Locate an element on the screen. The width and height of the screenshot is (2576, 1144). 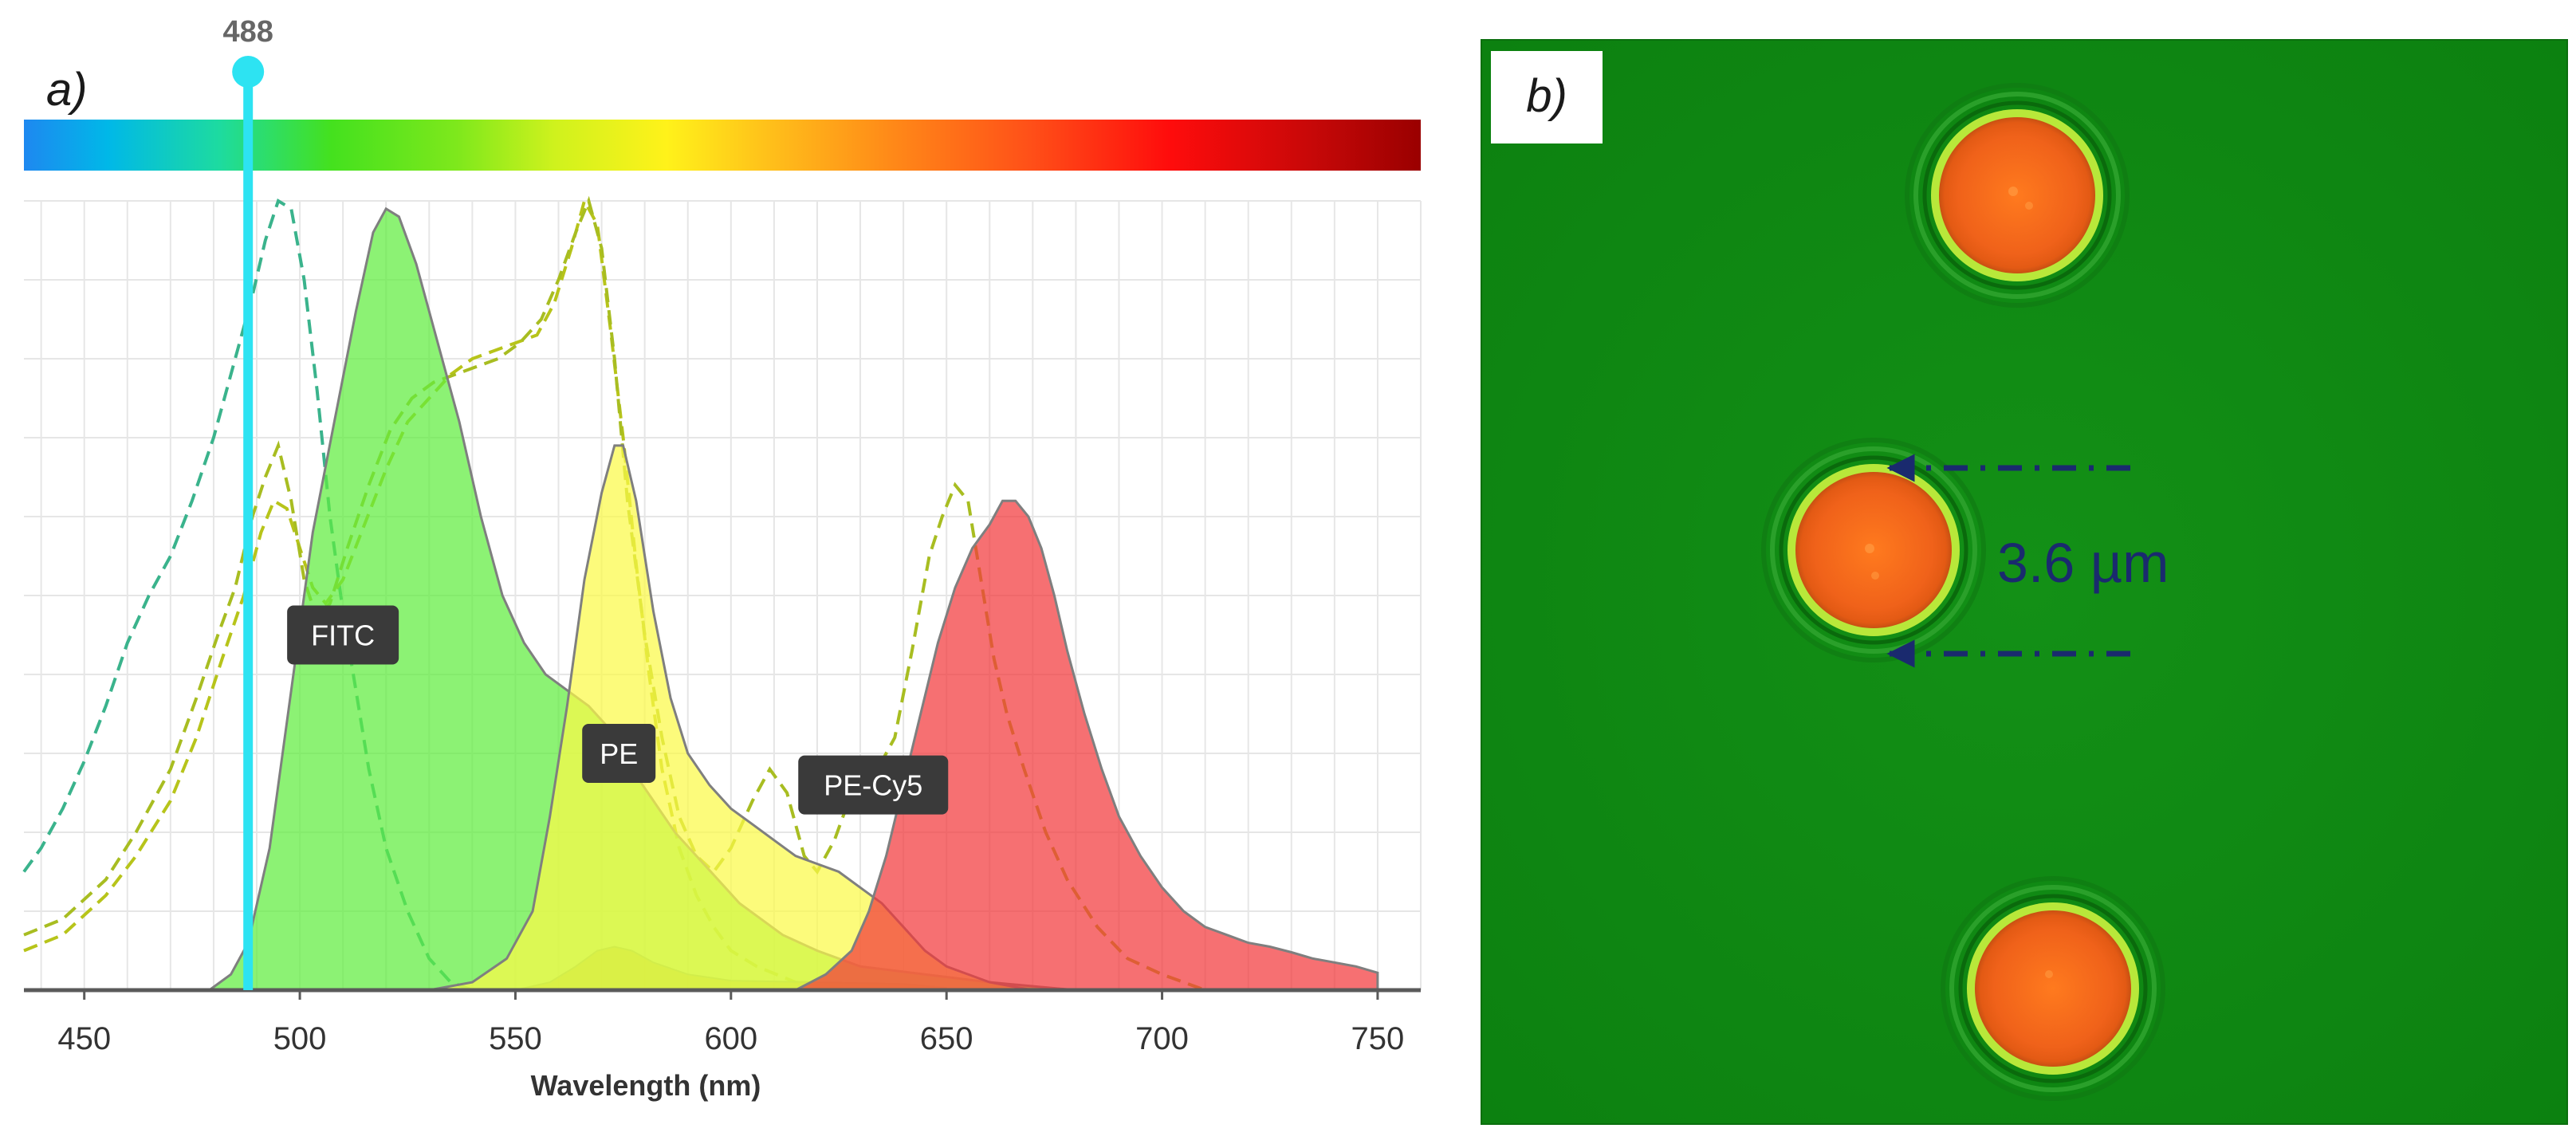
x-tick-label: 450 is located at coordinates (84, 1038).